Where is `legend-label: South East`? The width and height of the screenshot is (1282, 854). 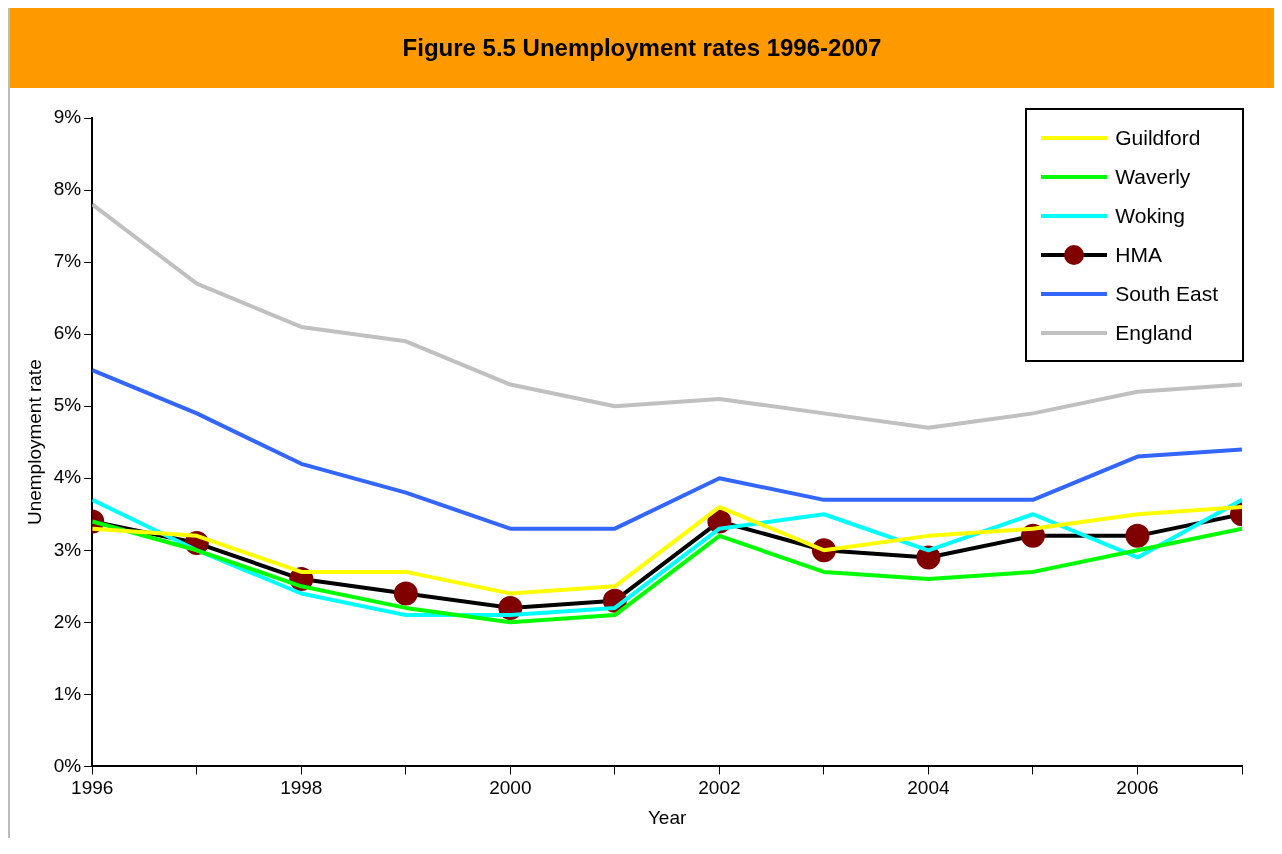
legend-label: South East is located at coordinates (1166, 293).